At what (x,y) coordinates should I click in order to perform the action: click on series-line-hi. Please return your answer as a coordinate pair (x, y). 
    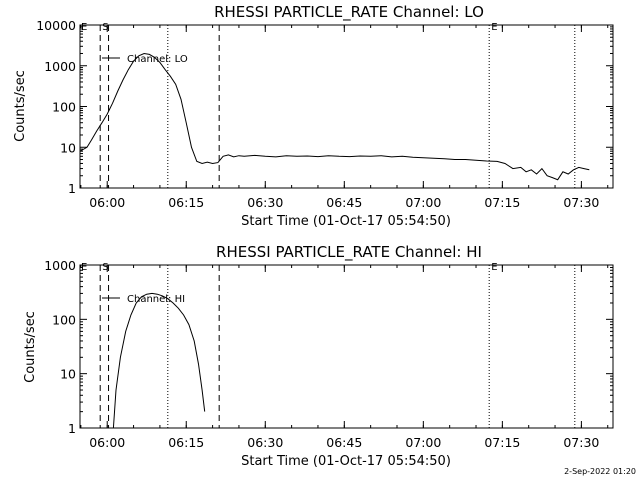
    Looking at the image, I should click on (159, 360).